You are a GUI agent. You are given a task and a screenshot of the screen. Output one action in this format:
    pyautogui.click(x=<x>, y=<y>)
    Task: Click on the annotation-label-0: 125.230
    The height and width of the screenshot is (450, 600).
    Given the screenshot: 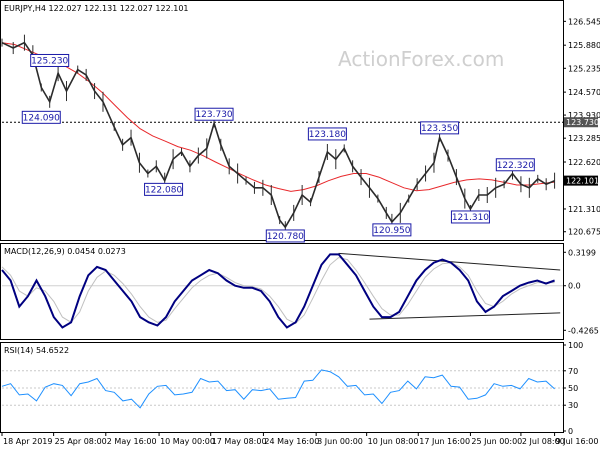 What is the action you would take?
    pyautogui.click(x=49, y=61)
    